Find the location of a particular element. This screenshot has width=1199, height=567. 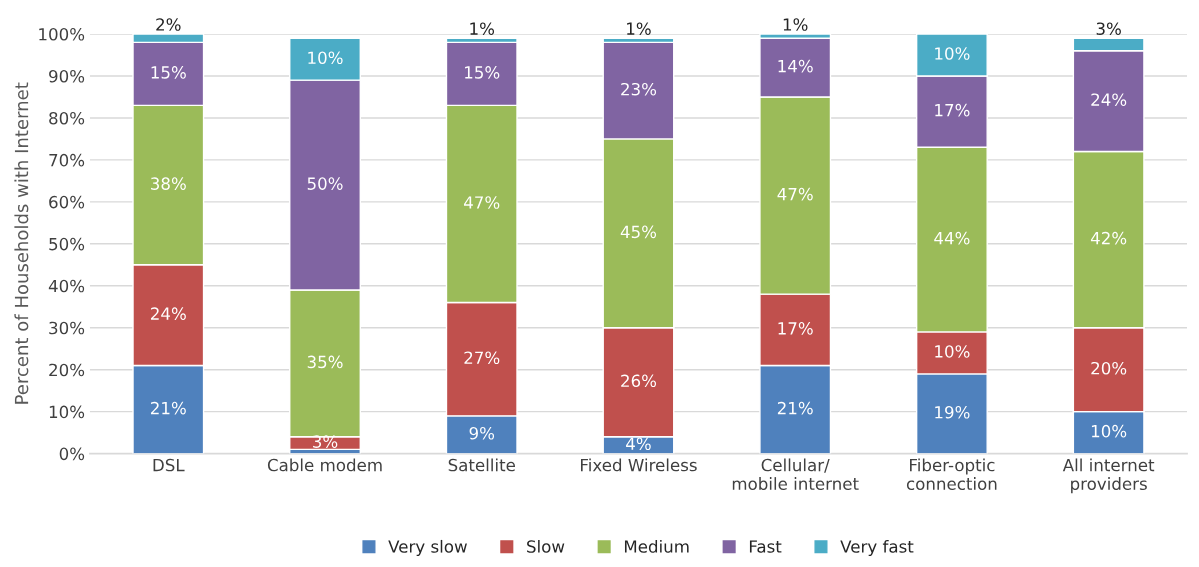

data-label: 27% is located at coordinates (482, 358).